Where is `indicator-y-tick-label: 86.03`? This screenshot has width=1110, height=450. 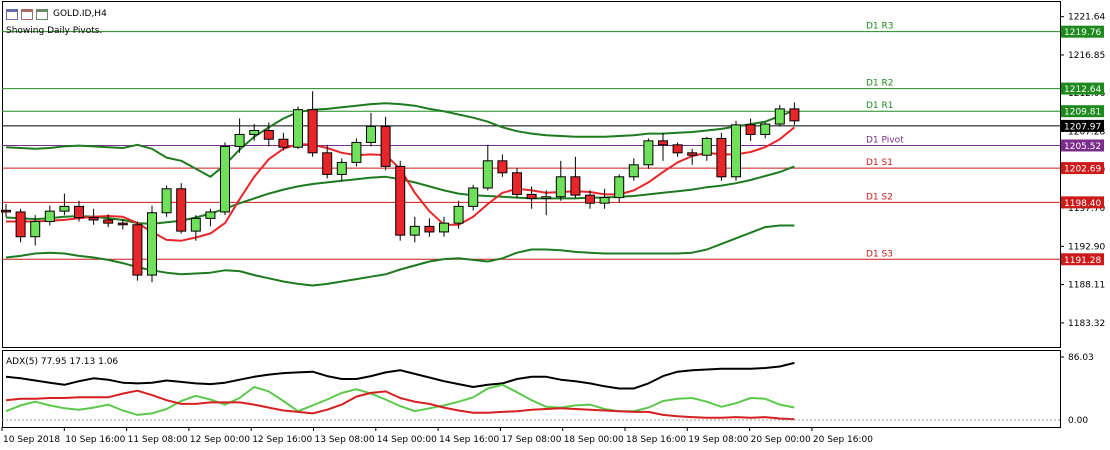
indicator-y-tick-label: 86.03 is located at coordinates (1081, 358).